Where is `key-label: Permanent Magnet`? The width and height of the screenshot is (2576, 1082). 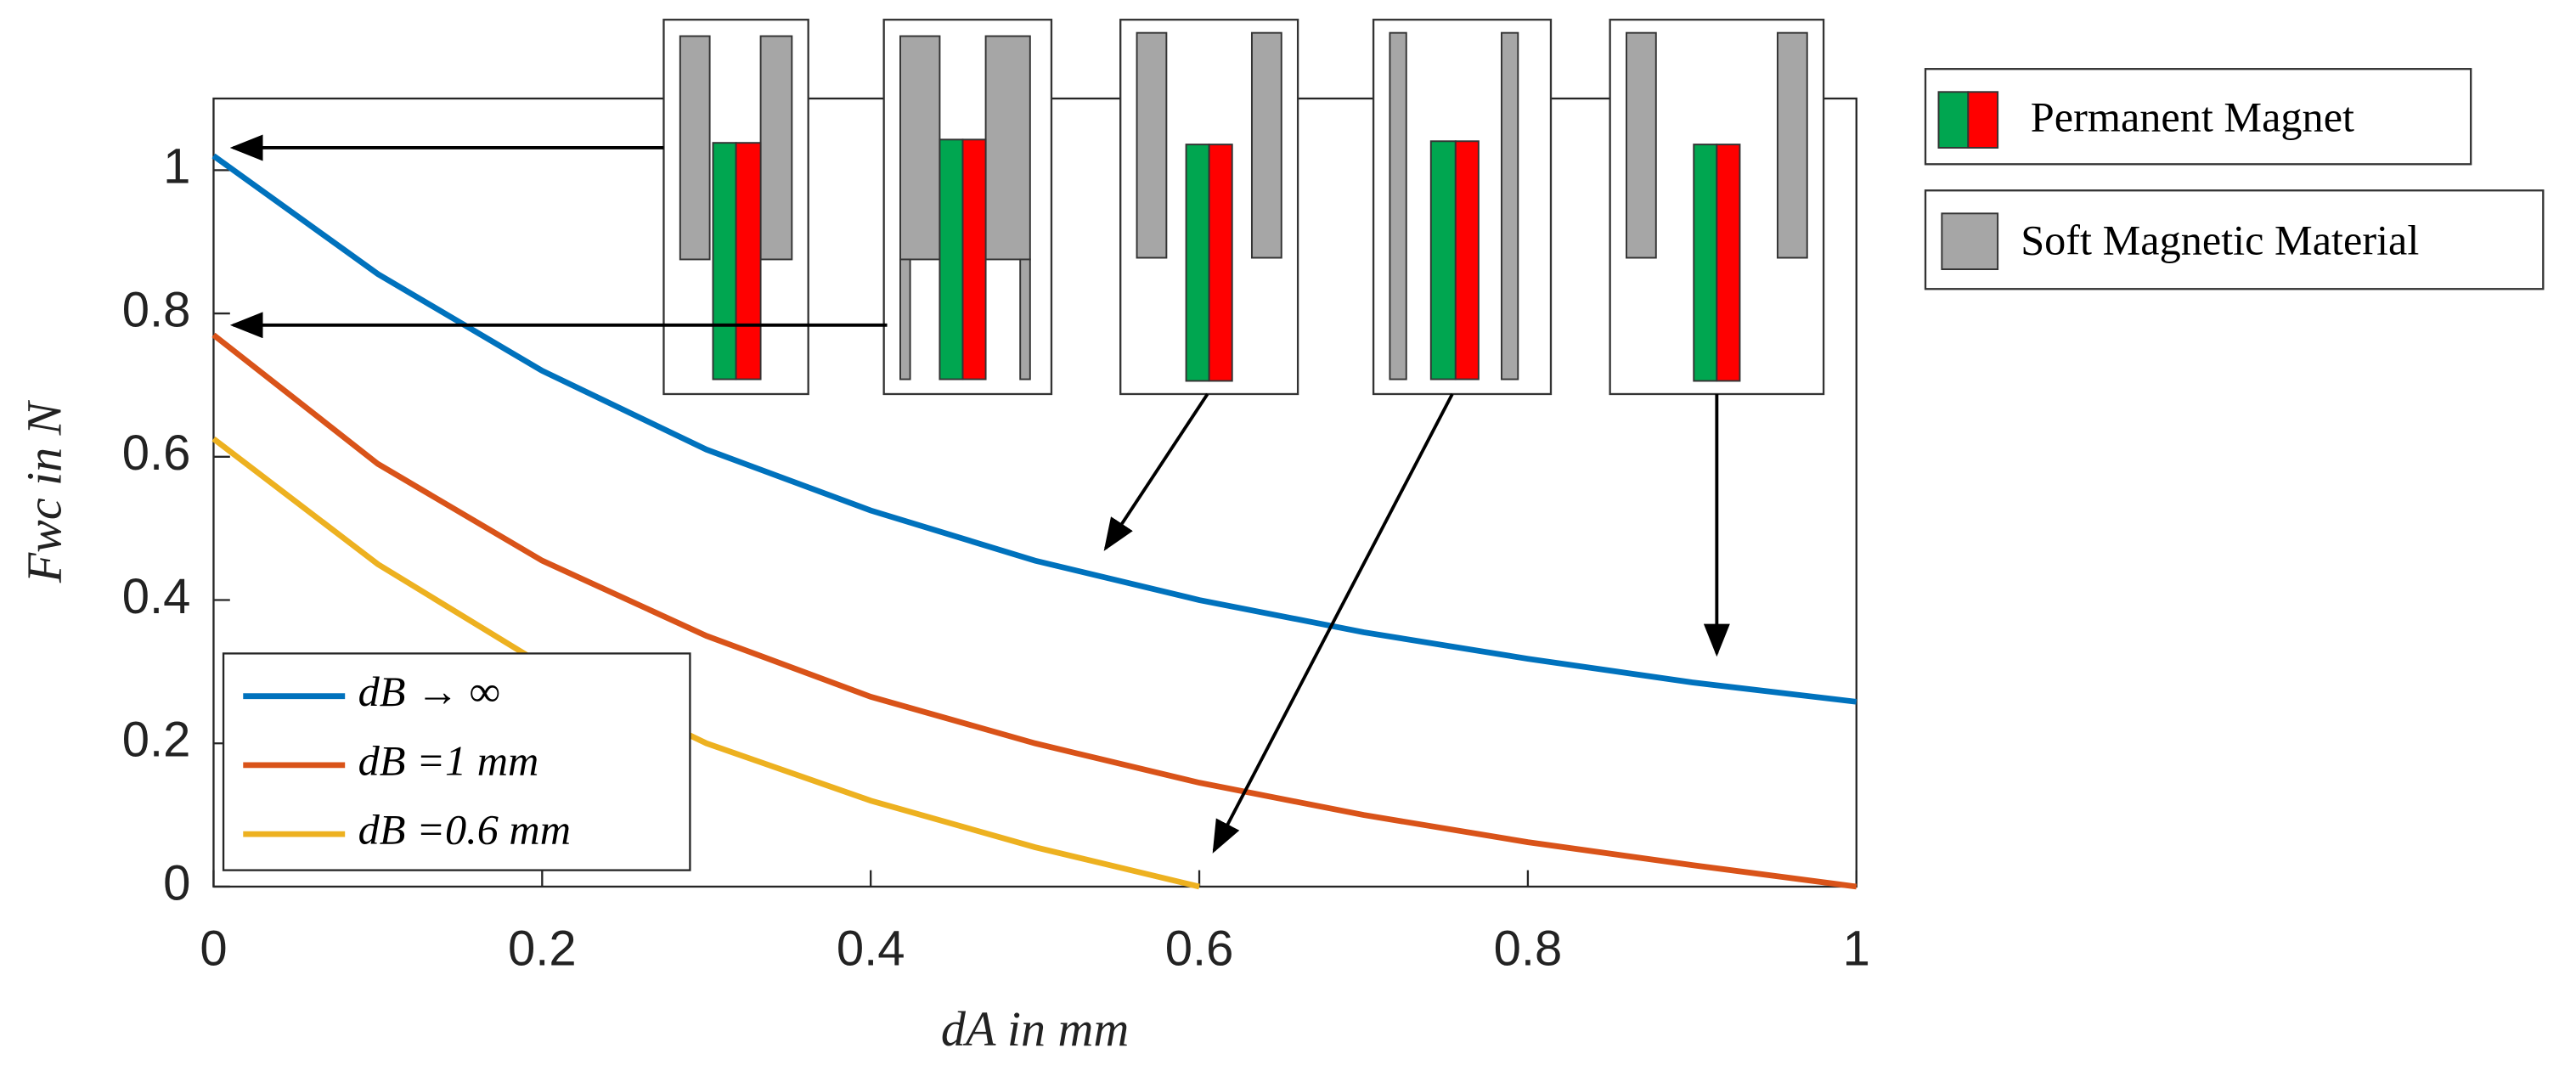 key-label: Permanent Magnet is located at coordinates (2192, 117).